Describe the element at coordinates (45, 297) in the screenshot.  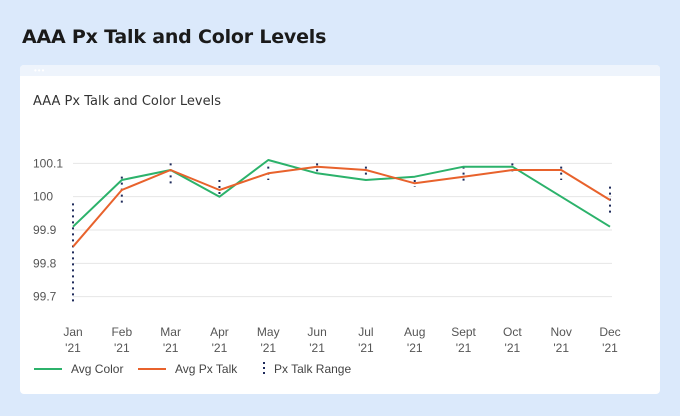
I see `y-tick-label: 99.7` at that location.